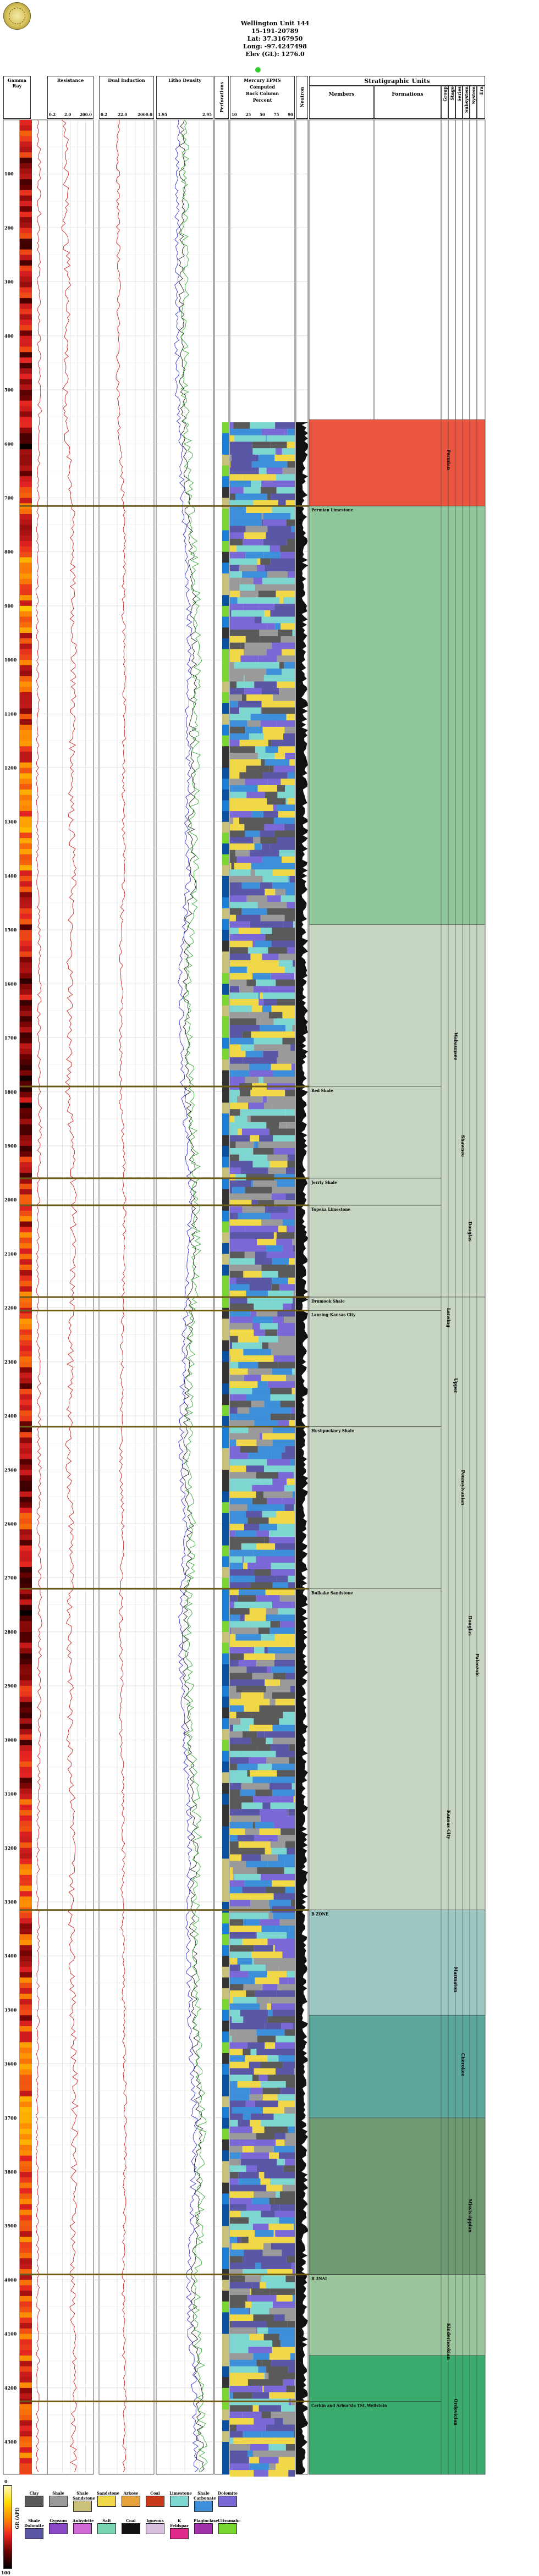  I want to click on density-header: Litho Density 1.95 2.95, so click(184, 97).